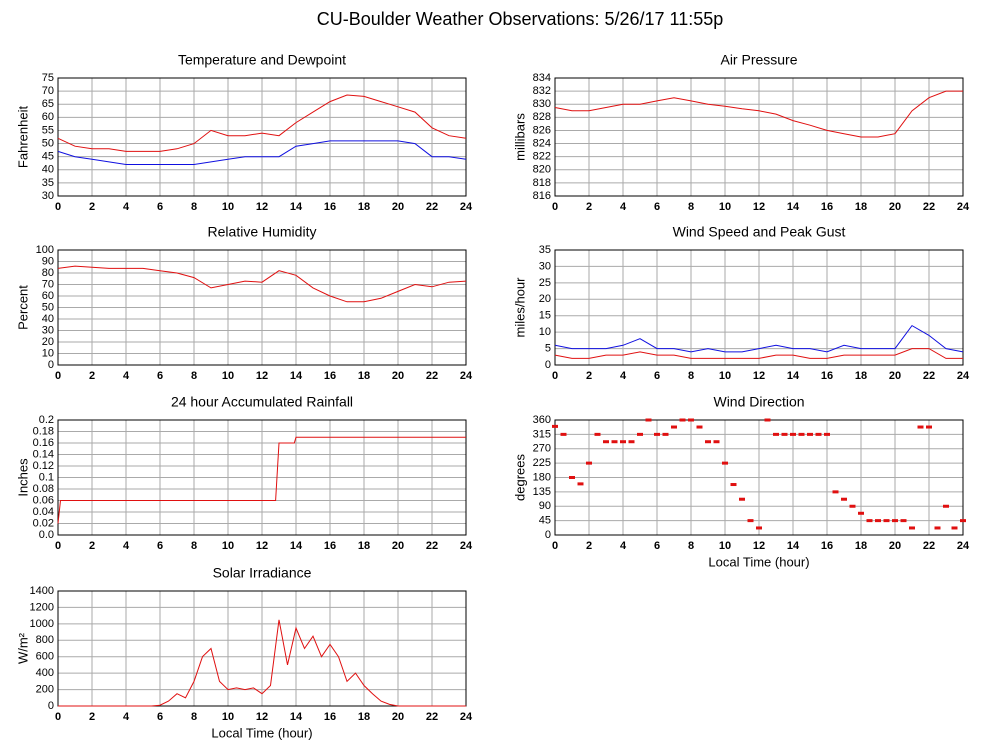 Image resolution: width=1000 pixels, height=745 pixels. What do you see at coordinates (545, 316) in the screenshot?
I see `y-tick-label: 15` at bounding box center [545, 316].